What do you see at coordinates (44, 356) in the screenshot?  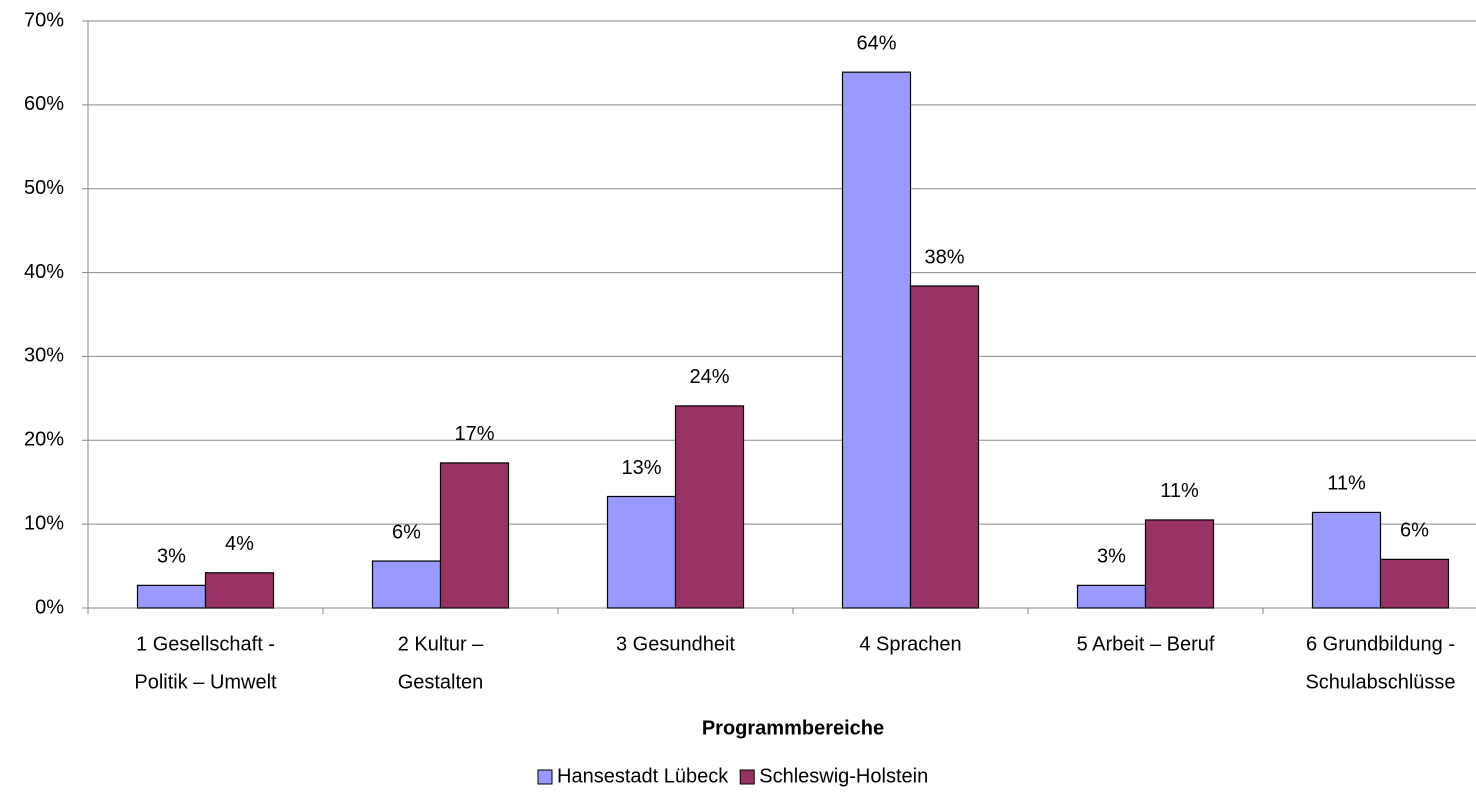 I see `y-tick-label: 30%` at bounding box center [44, 356].